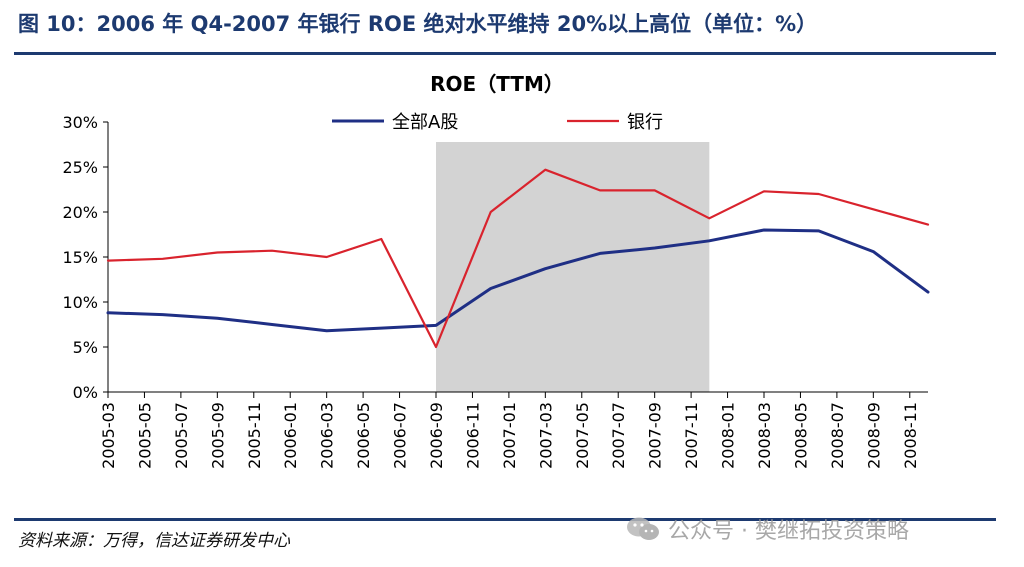 The image size is (1024, 567). What do you see at coordinates (80, 212) in the screenshot?
I see `y-tick-label: 20%` at bounding box center [80, 212].